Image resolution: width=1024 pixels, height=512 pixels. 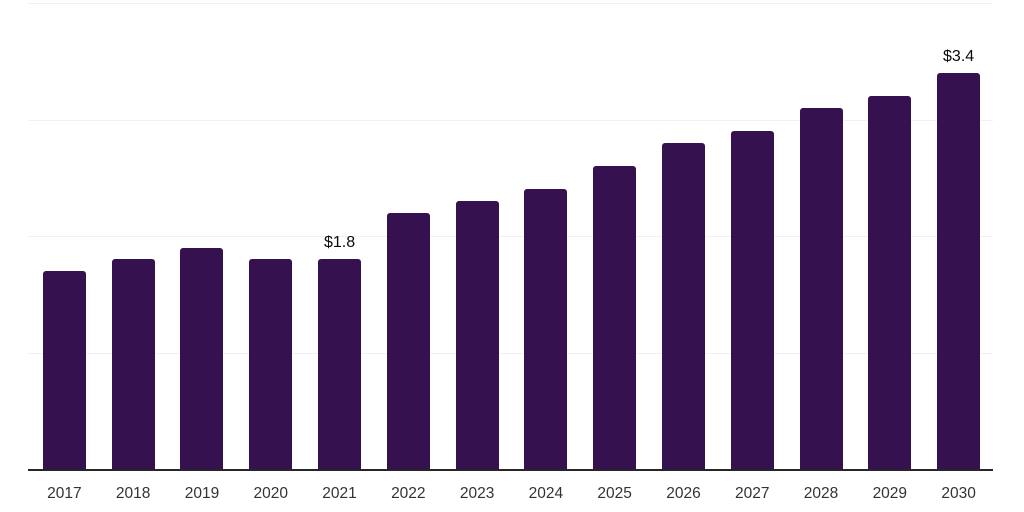 What do you see at coordinates (683, 305) in the screenshot?
I see `bar-2026` at bounding box center [683, 305].